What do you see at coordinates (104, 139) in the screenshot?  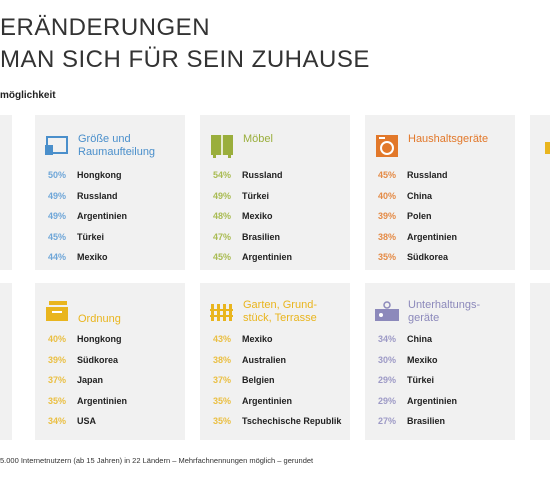 I see `panel-title: Größe und` at bounding box center [104, 139].